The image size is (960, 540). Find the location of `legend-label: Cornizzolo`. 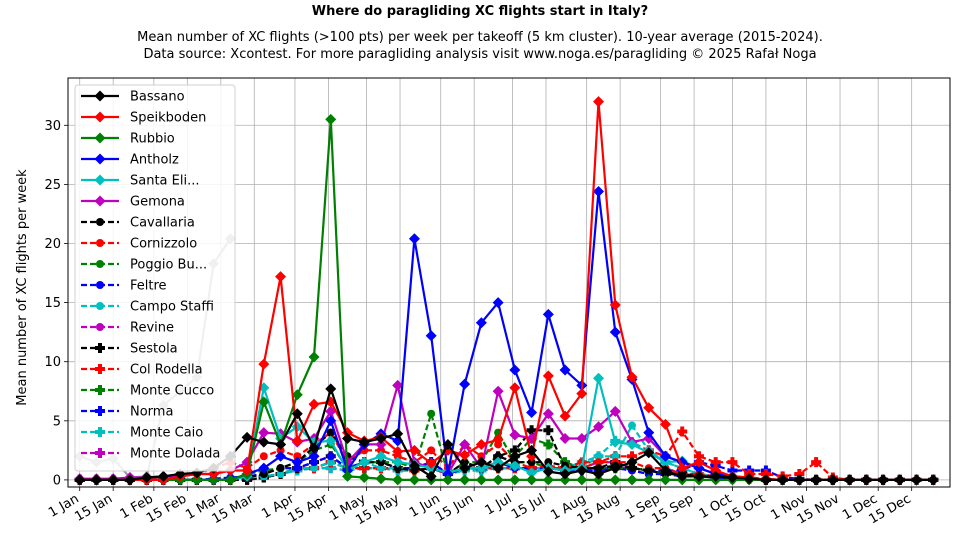

legend-label: Cornizzolo is located at coordinates (163, 244).